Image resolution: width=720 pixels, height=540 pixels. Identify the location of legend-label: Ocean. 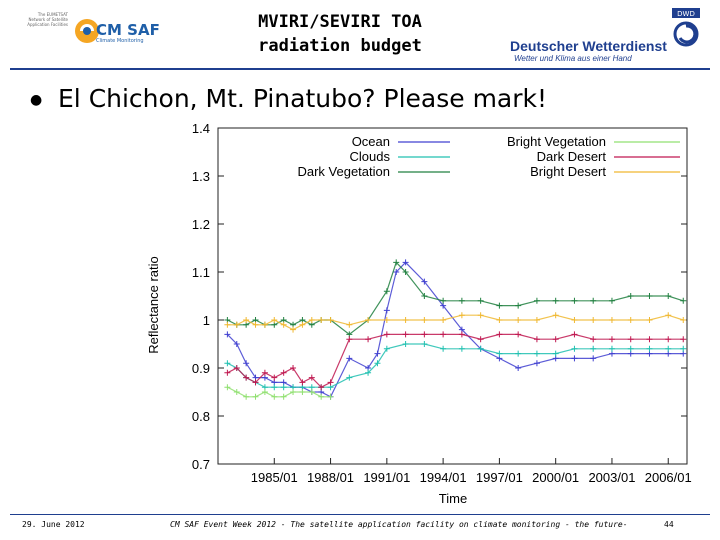
(371, 141).